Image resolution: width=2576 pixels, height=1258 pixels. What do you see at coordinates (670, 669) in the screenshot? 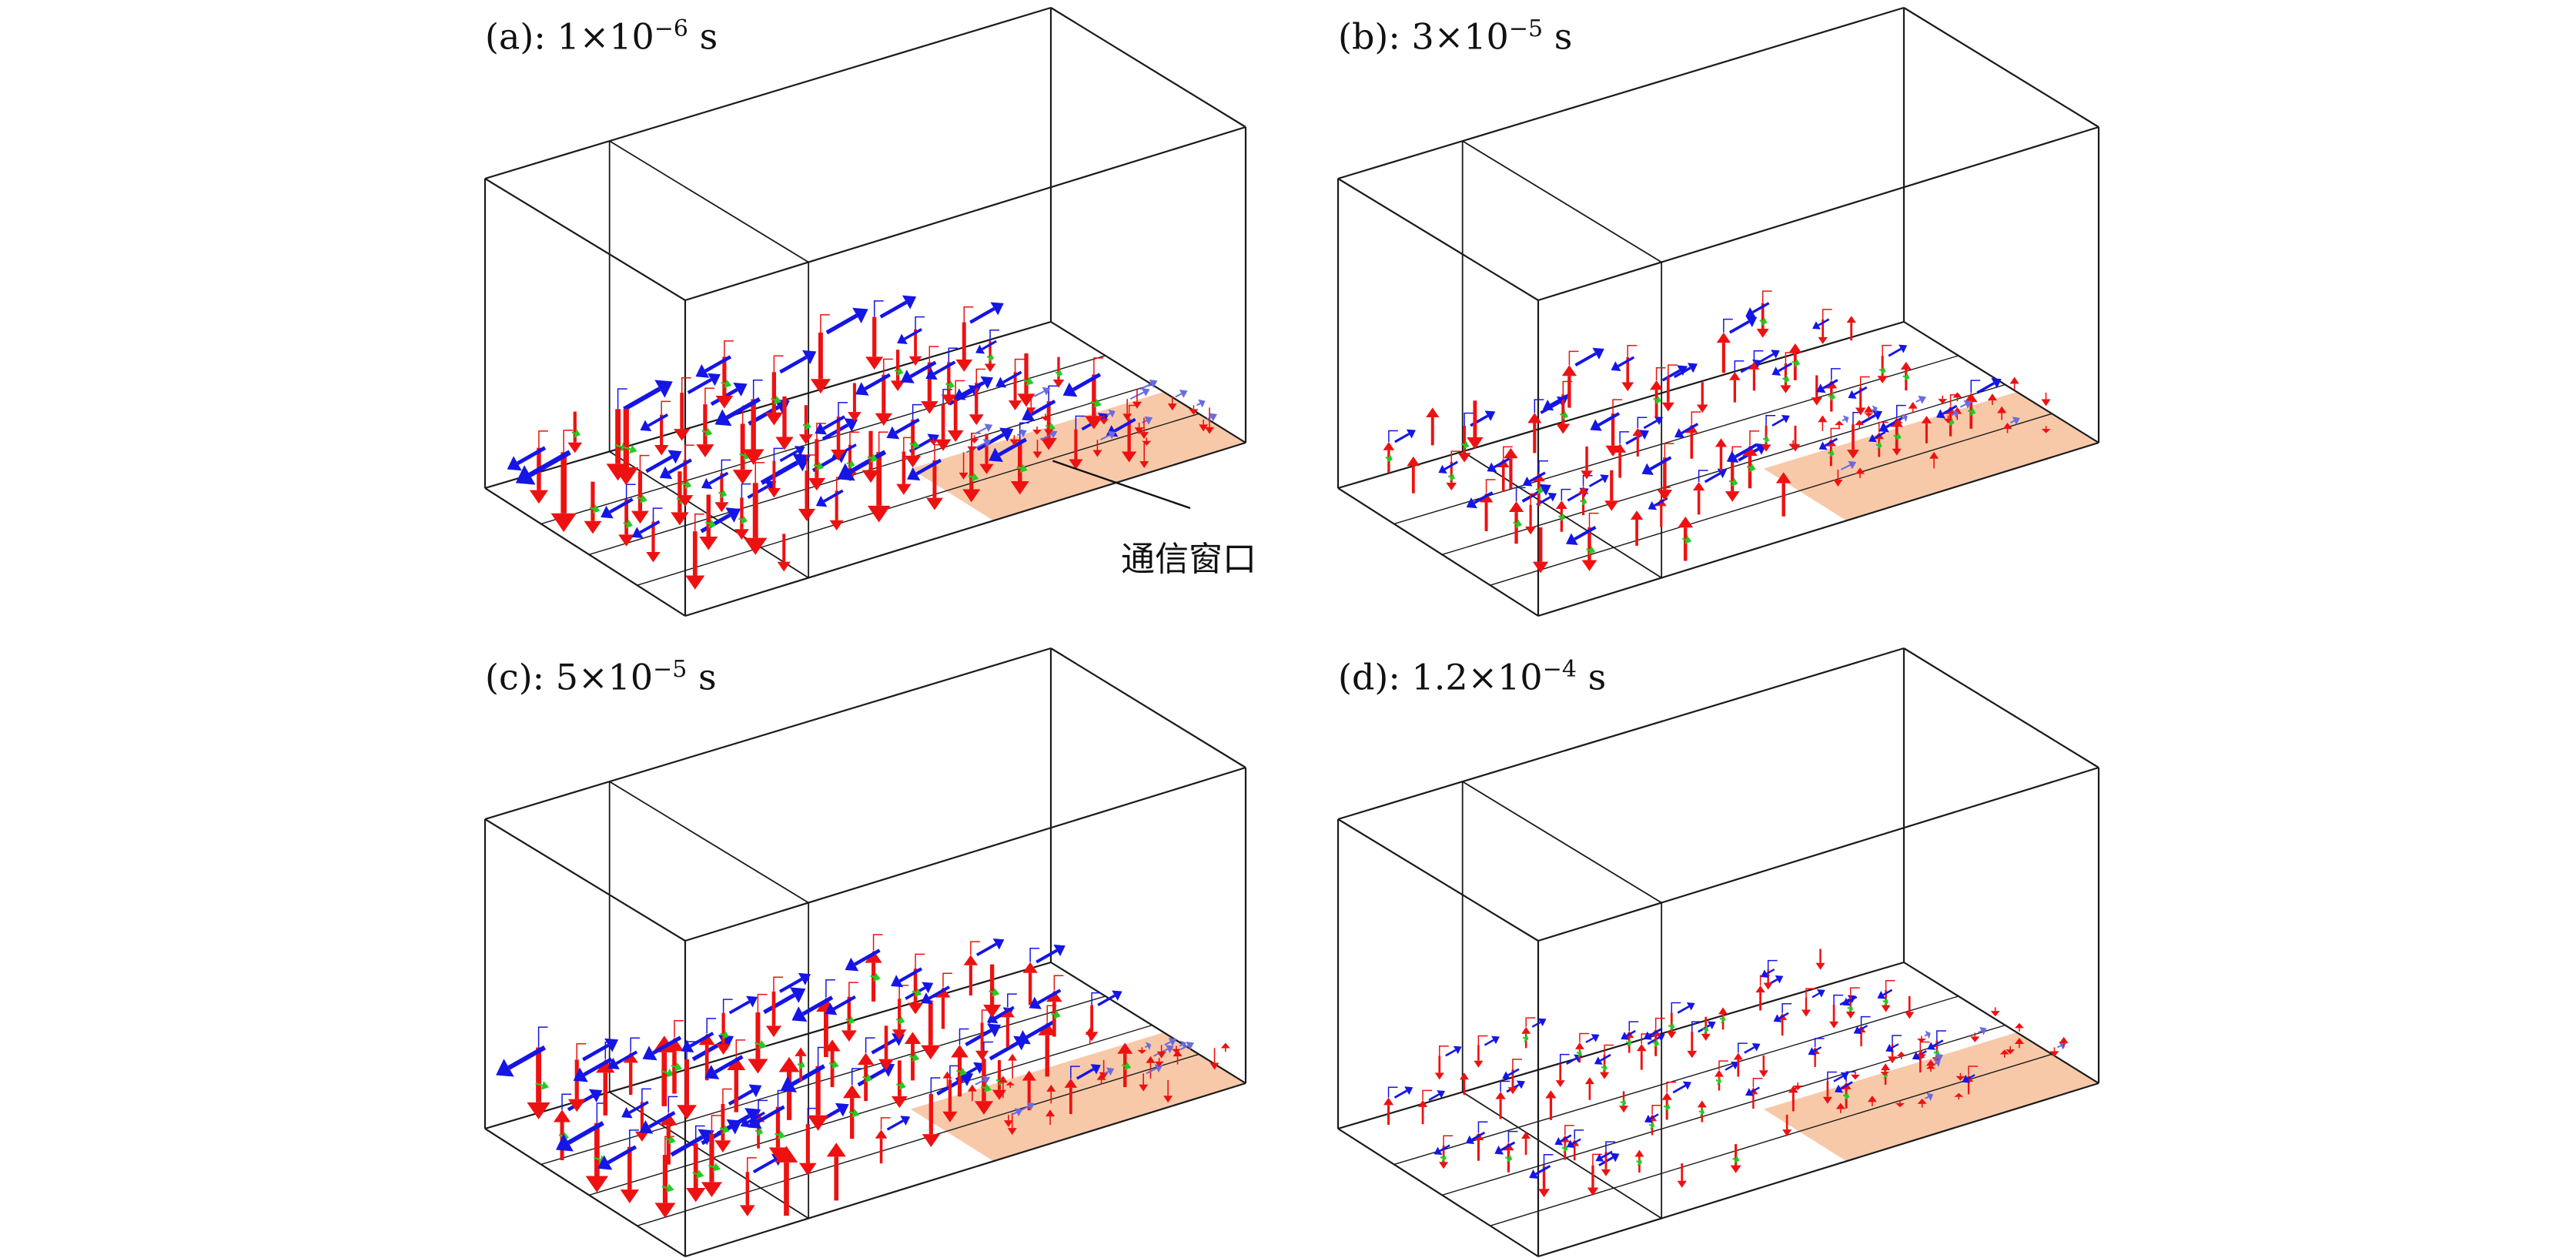
I see `panel-c-exponent: −5` at bounding box center [670, 669].